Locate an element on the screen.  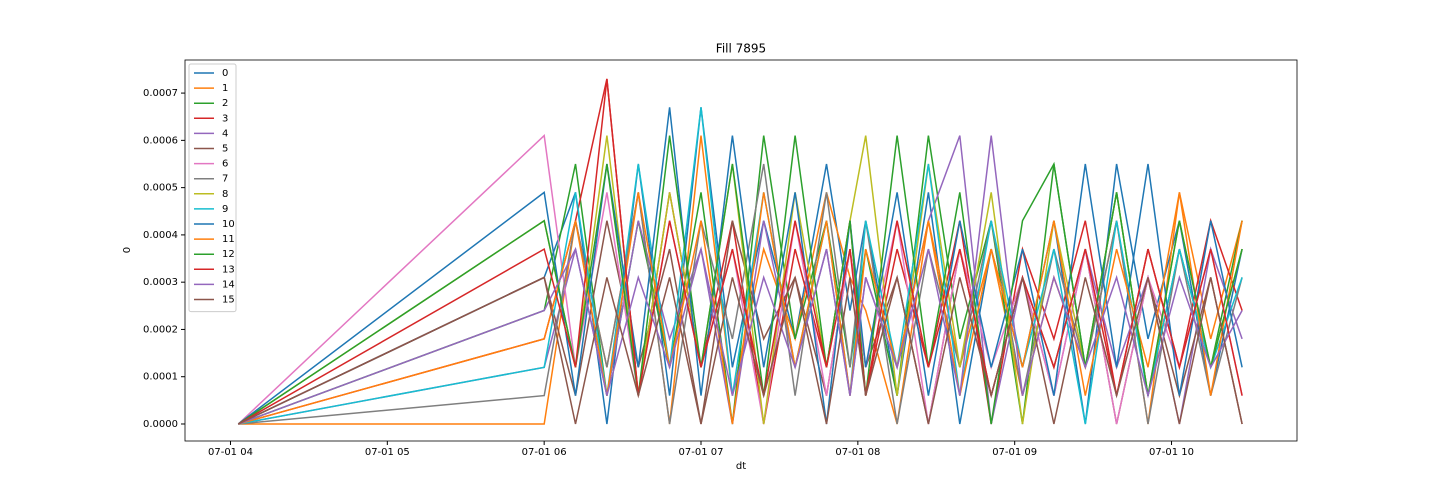
legend-label: 2 is located at coordinates (225, 103).